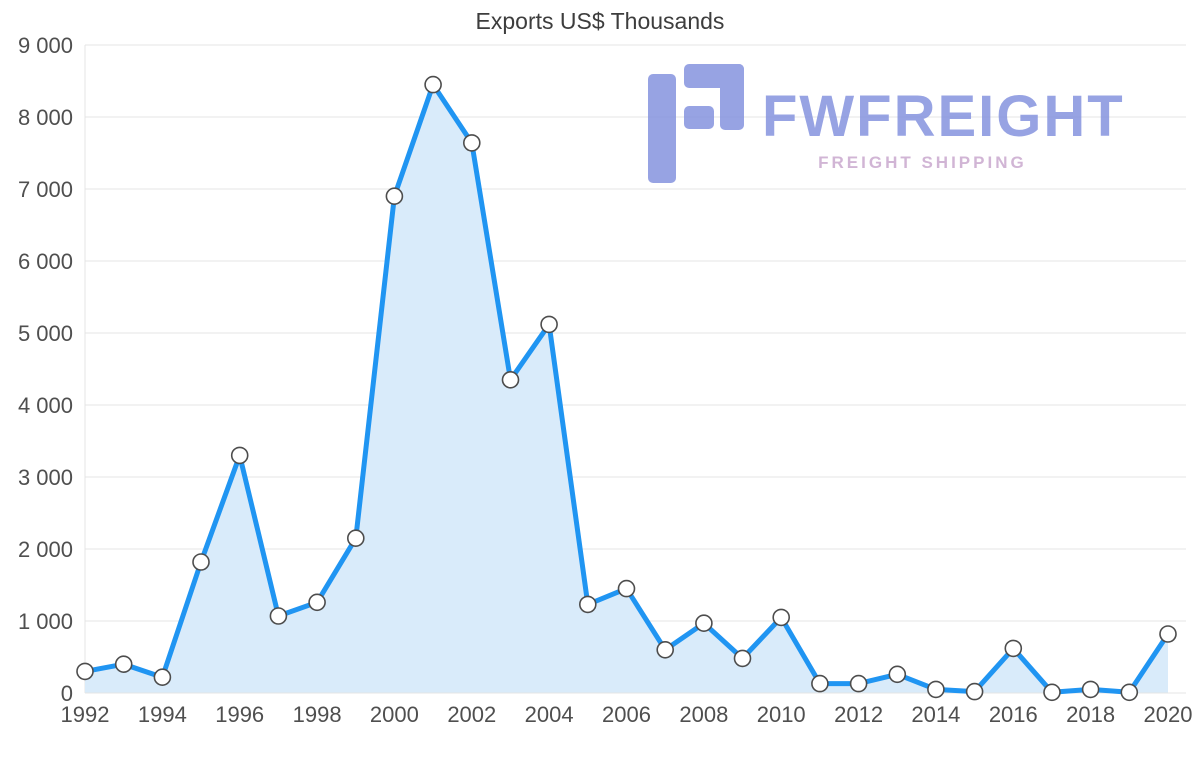  I want to click on x-axis-tick-label: 2012, so click(858, 714).